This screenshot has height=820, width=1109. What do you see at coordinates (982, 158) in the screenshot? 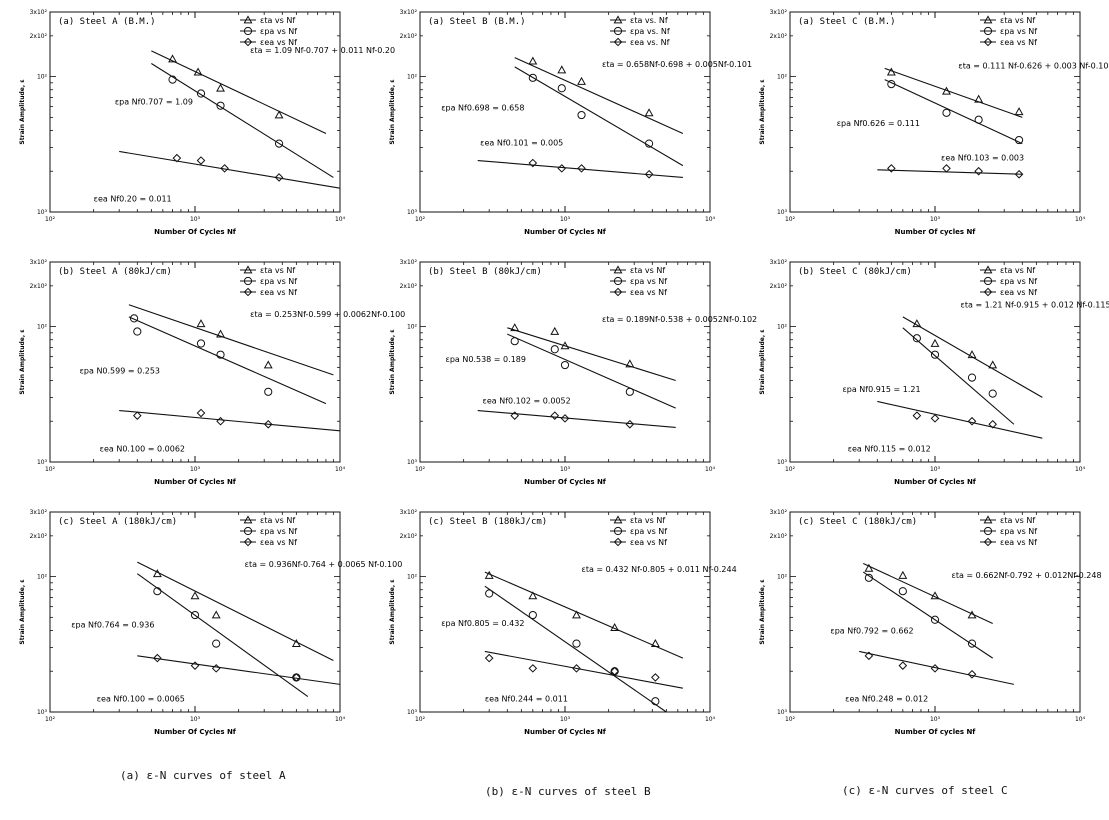
I see `equation-label: εea Nf0.103 = 0.003` at bounding box center [982, 158].